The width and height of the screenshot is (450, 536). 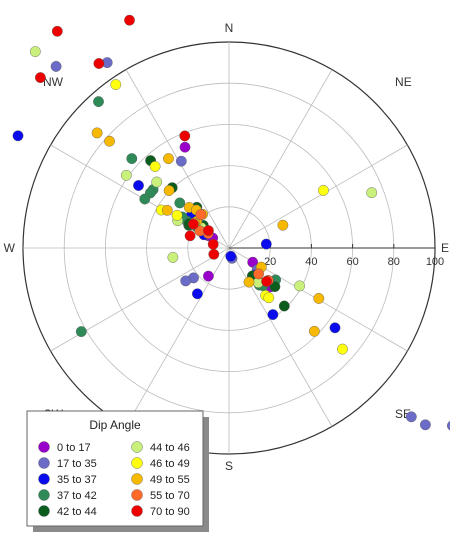 What do you see at coordinates (229, 466) in the screenshot?
I see `direction-label-s: S` at bounding box center [229, 466].